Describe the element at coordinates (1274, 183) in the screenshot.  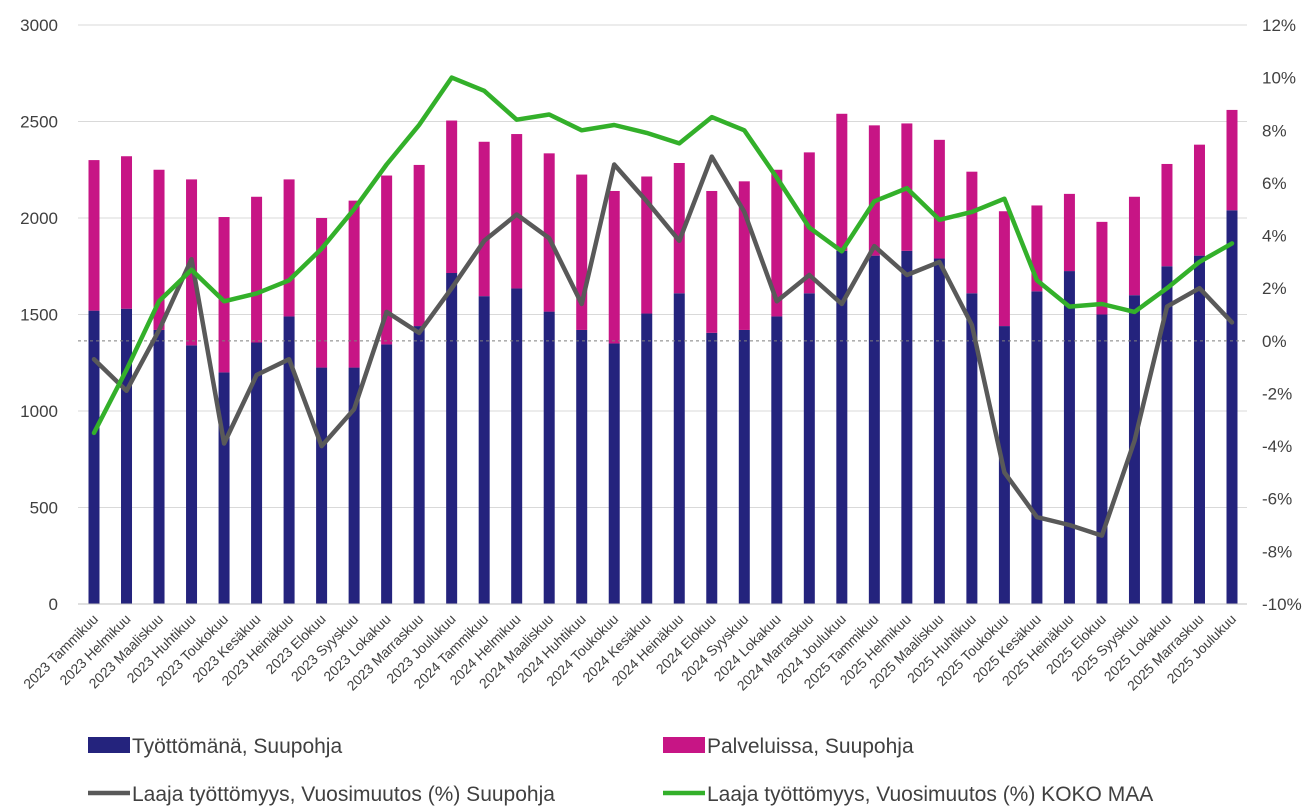
I see `right-axis-tick-label: 6%` at that location.